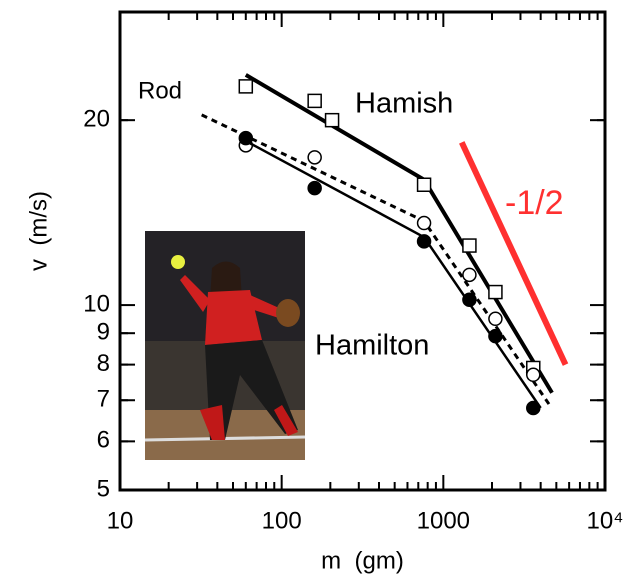 This screenshot has width=638, height=587. Describe the element at coordinates (514, 253) in the screenshot. I see `slope-line` at that location.